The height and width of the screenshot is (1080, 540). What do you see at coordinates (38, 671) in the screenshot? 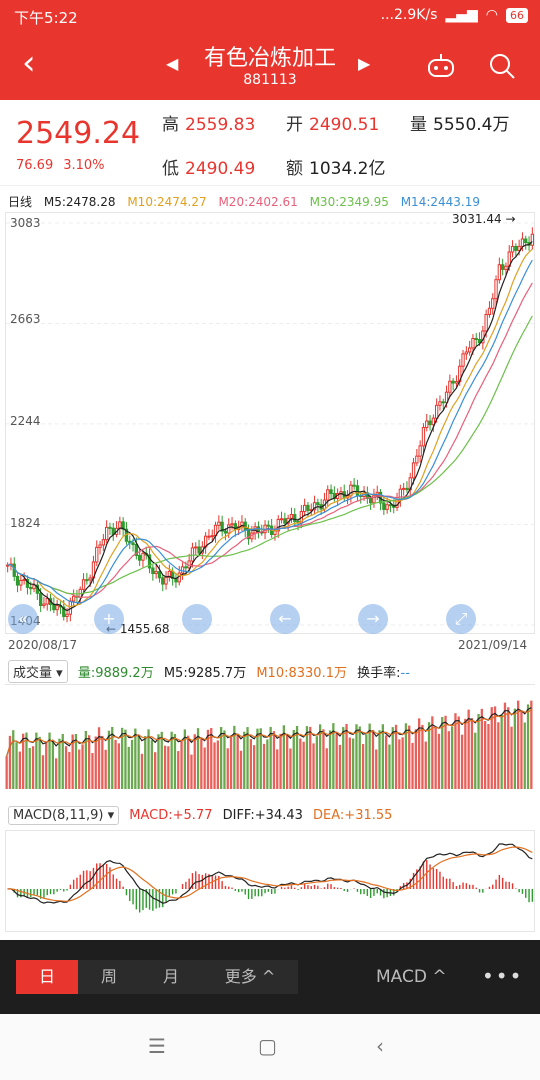
I see `volume-indicator-select: 成交量 ▾` at bounding box center [38, 671].